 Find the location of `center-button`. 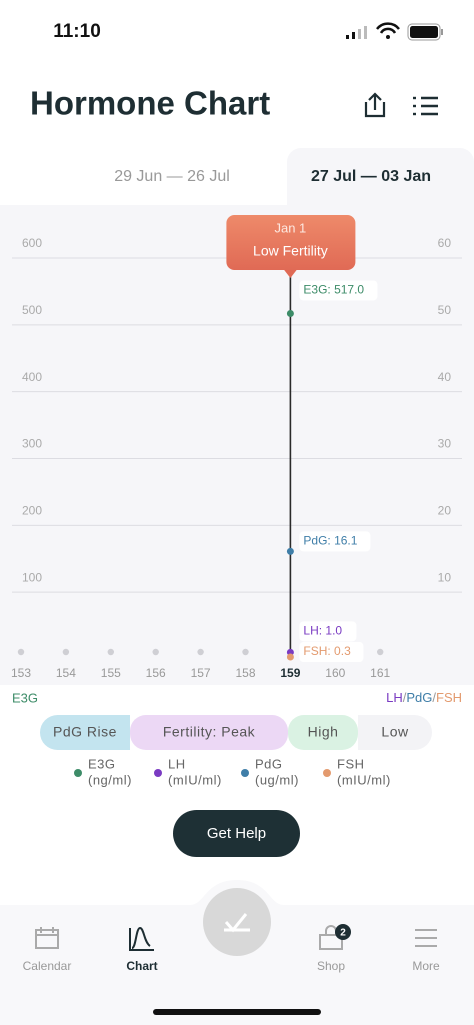

center-button is located at coordinates (237, 922).